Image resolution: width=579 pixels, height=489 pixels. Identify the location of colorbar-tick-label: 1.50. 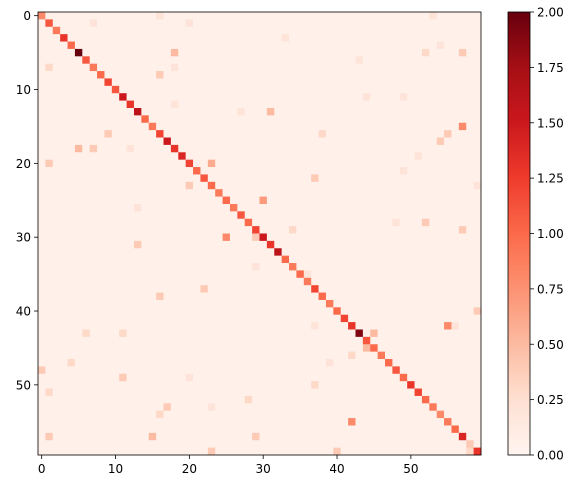
(550, 123).